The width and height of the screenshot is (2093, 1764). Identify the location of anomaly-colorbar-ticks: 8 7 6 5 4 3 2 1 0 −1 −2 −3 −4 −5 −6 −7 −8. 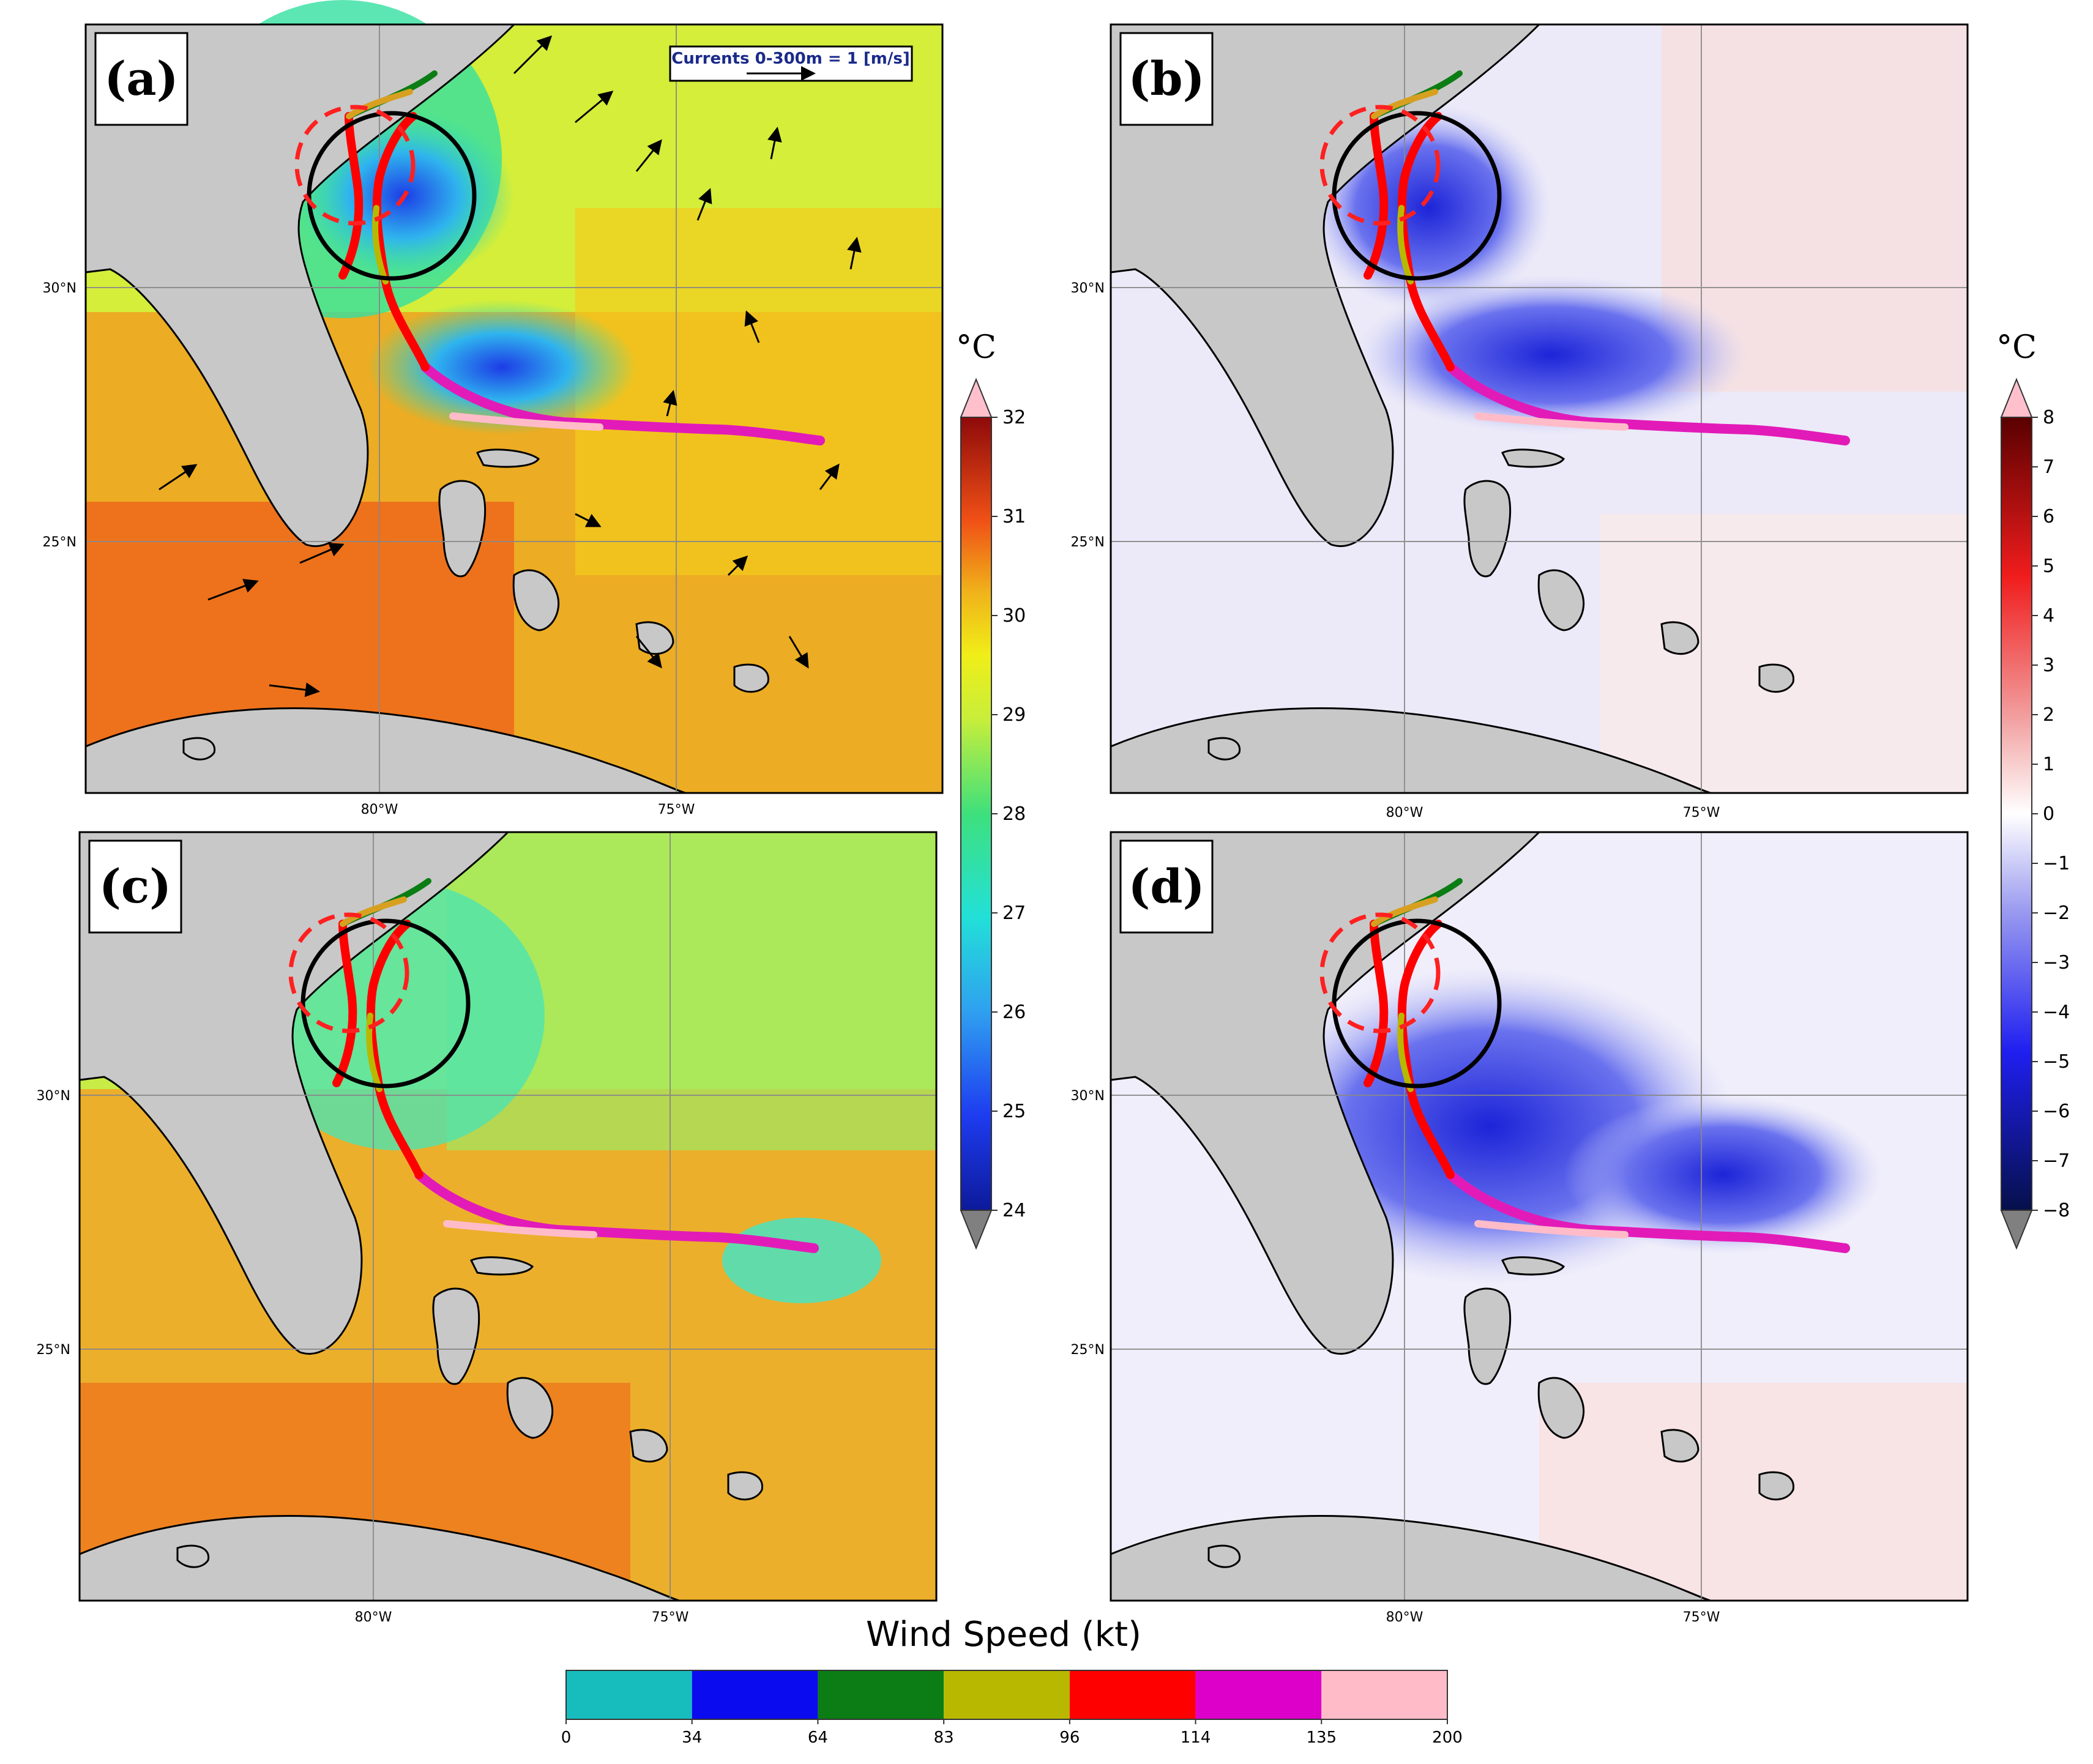
(2051, 814).